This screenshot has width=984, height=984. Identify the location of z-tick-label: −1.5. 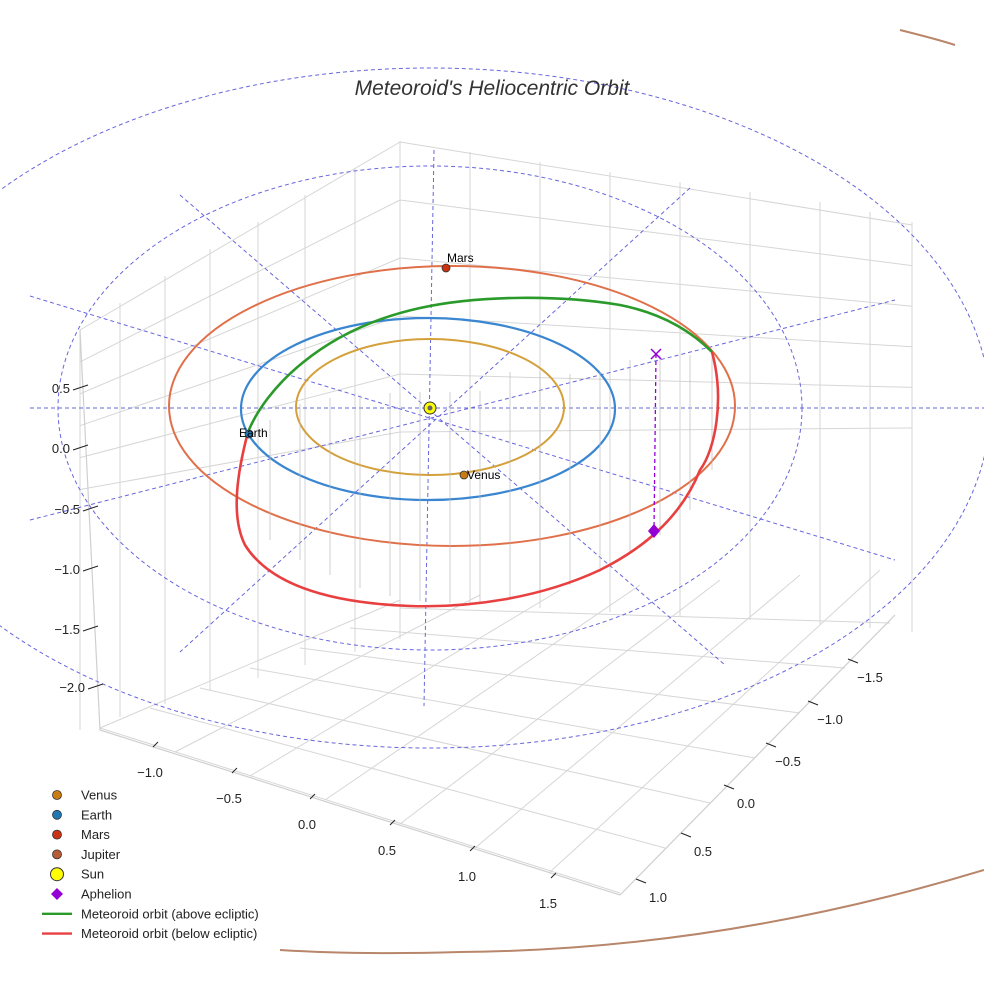
(67, 629).